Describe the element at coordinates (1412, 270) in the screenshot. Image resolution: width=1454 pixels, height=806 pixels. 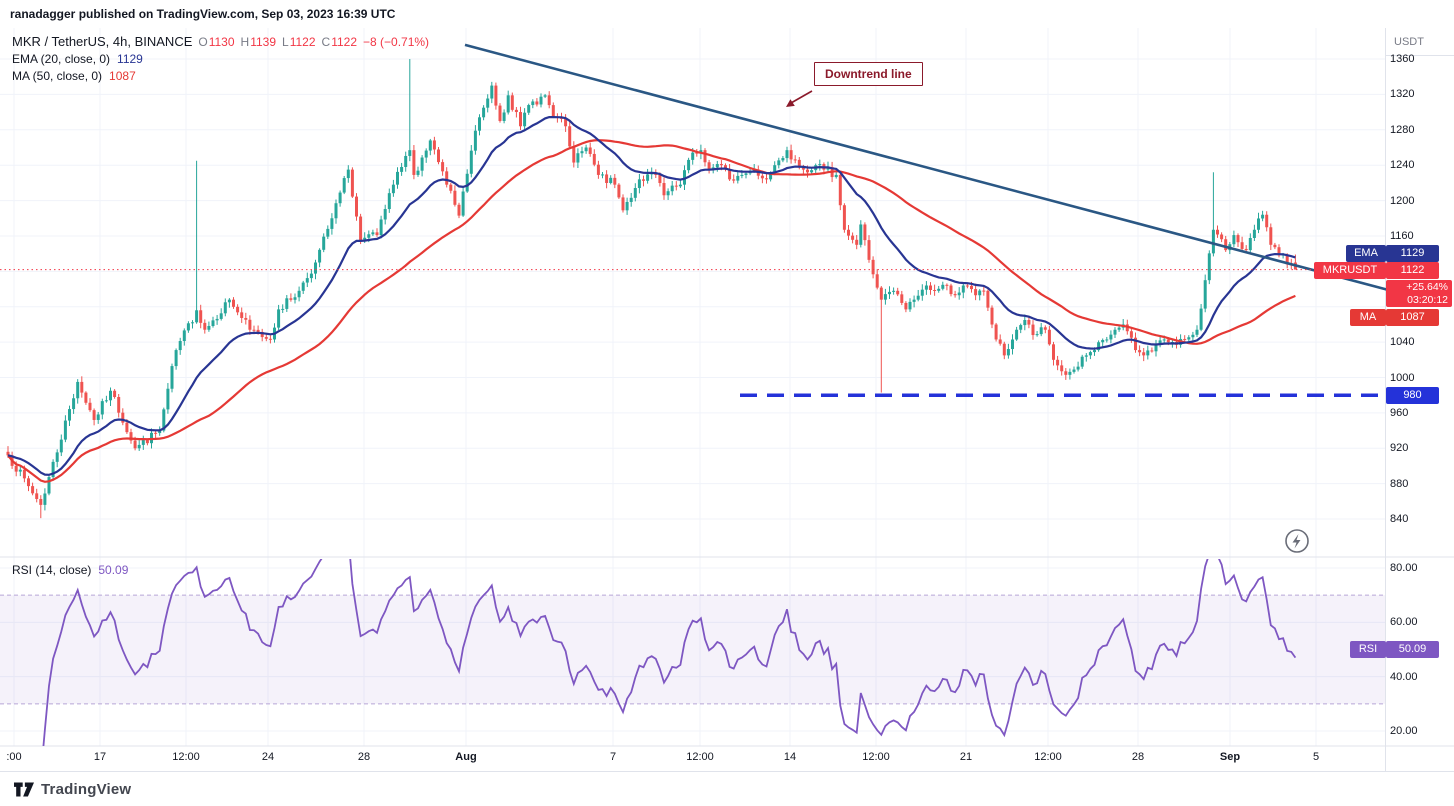
I see `last-price-badge: 1122` at that location.